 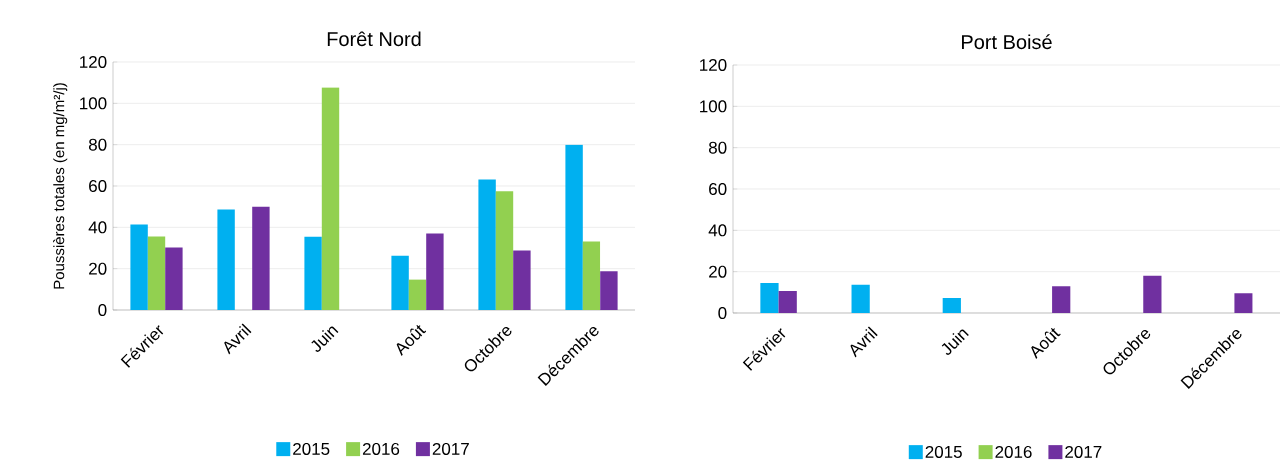 What do you see at coordinates (60, 186) in the screenshot?
I see `y-axis-title: Poussières totales (en mg/m²/j)` at bounding box center [60, 186].